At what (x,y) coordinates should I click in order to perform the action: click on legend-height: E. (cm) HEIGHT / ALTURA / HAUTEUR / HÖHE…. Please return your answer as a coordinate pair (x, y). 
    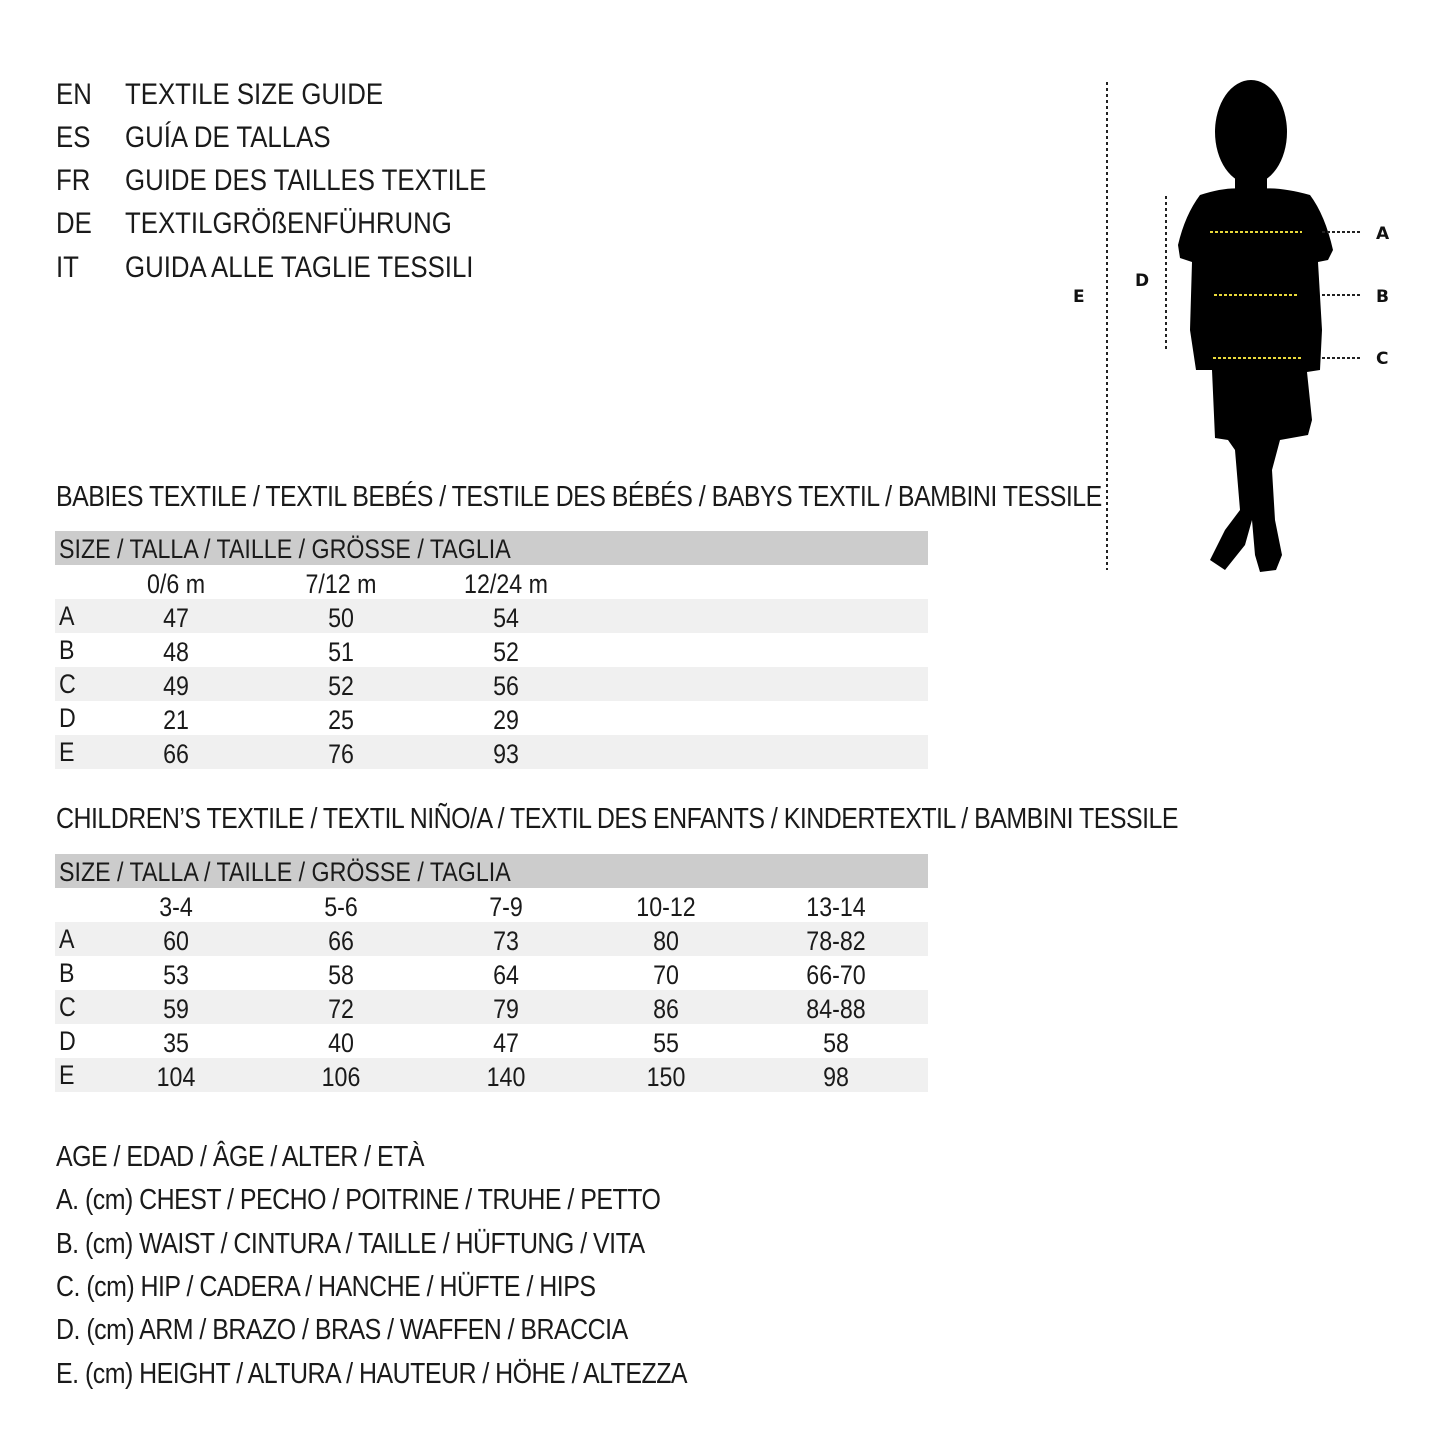
    Looking at the image, I should click on (372, 1374).